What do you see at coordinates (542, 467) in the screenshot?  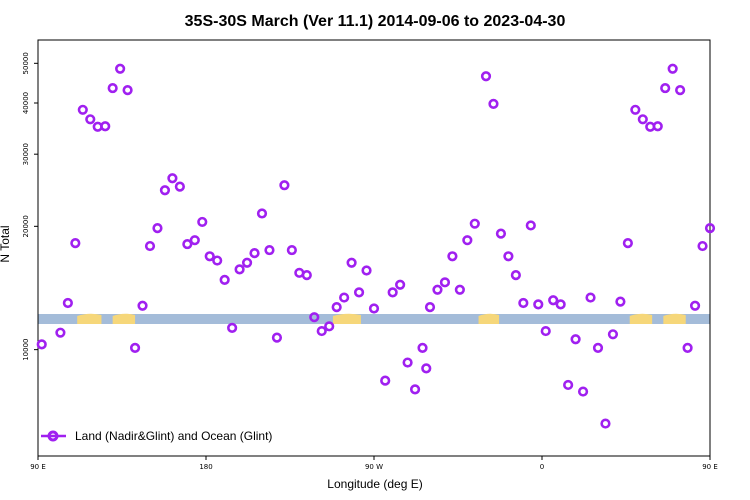 I see `x-tick-label: 0` at bounding box center [542, 467].